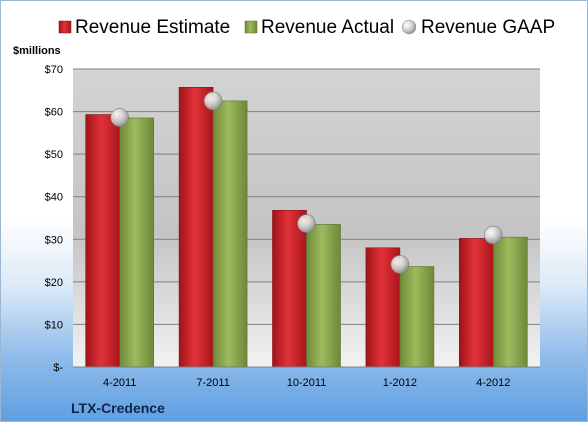 The height and width of the screenshot is (422, 588). Describe the element at coordinates (54, 240) in the screenshot. I see `y-tick-label: $30` at that location.